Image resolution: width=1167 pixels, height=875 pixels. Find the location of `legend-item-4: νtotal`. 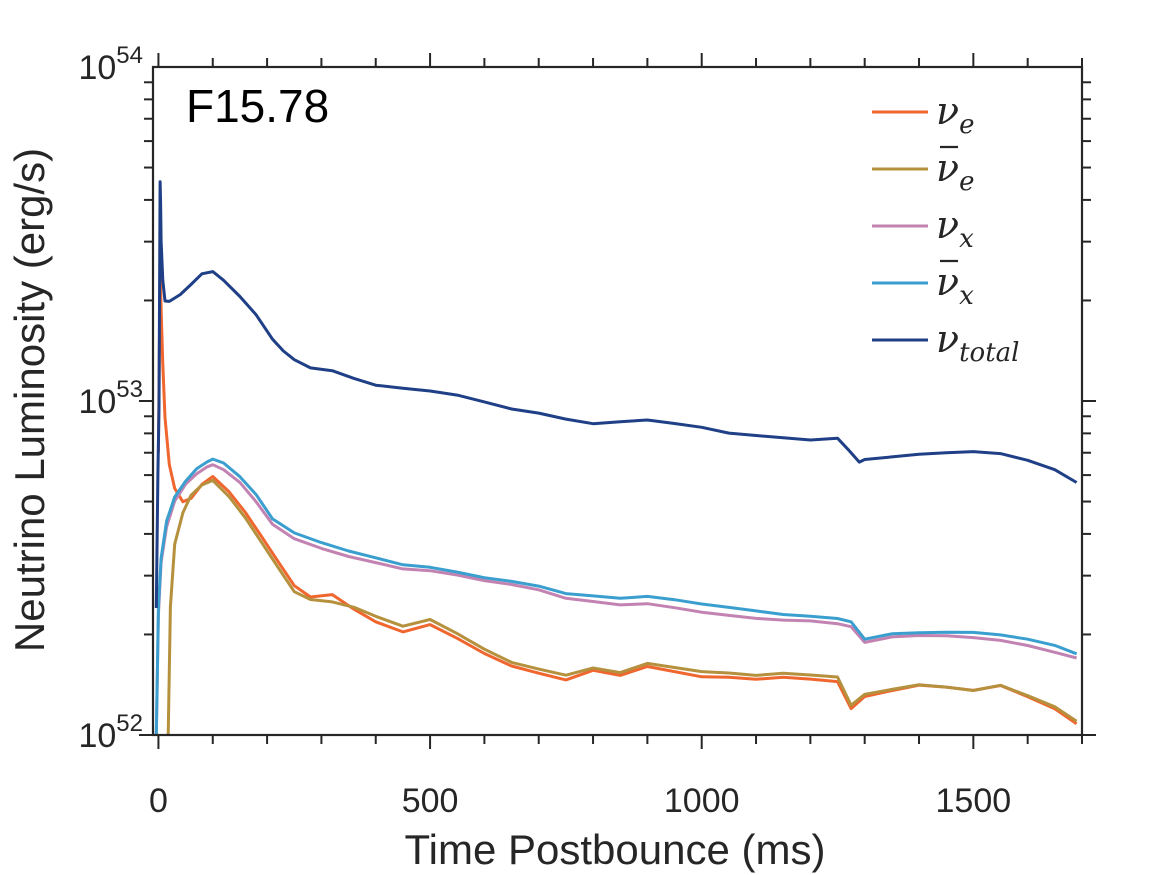

legend-item-4: νtotal is located at coordinates (945, 342).